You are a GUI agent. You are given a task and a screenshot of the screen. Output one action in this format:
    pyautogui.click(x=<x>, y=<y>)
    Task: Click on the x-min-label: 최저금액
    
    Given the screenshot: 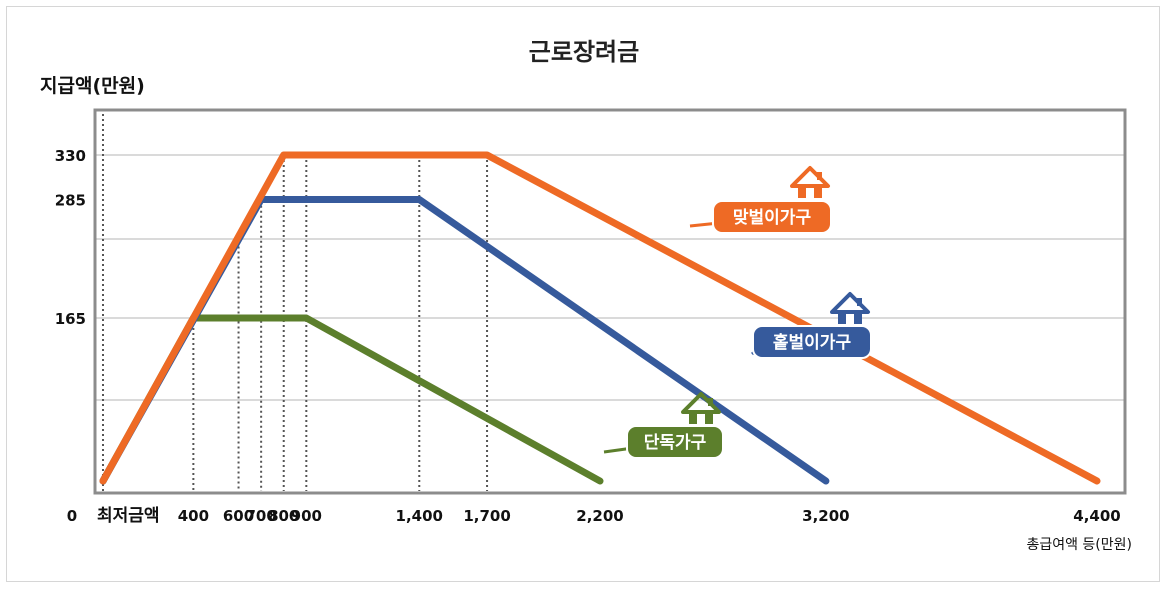 What is the action you would take?
    pyautogui.click(x=128, y=516)
    